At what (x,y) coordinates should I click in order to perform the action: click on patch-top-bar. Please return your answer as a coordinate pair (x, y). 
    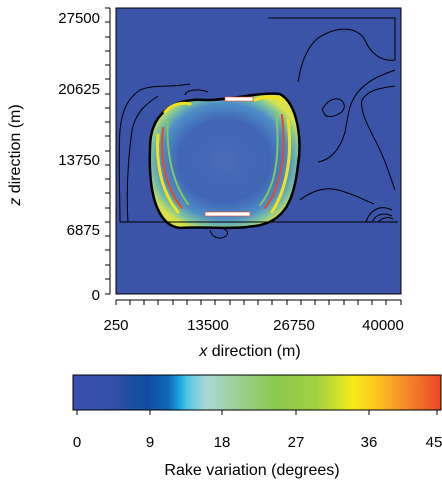
    Looking at the image, I should click on (239, 99).